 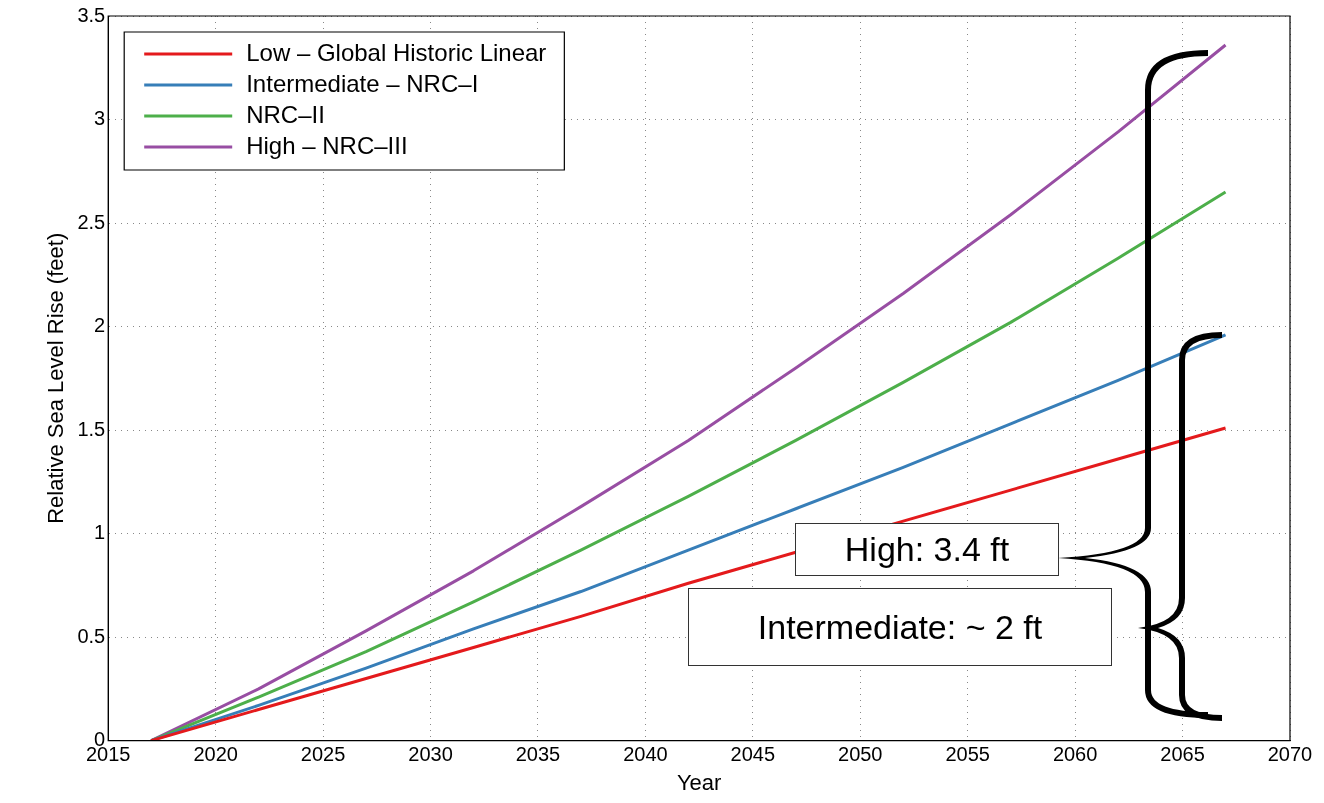 I want to click on y-tick-label: 1, so click(x=100, y=532).